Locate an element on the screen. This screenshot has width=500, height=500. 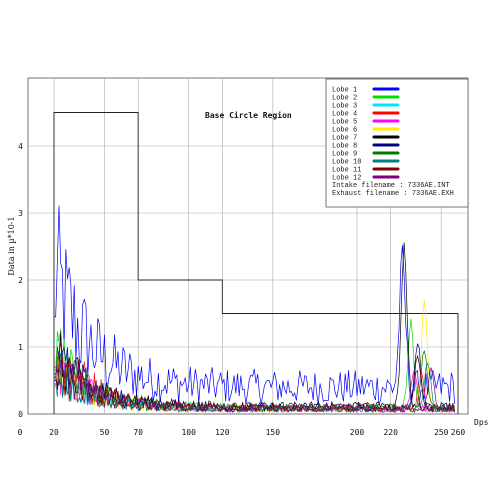
legend-label: Lobe 7 is located at coordinates (344, 139).